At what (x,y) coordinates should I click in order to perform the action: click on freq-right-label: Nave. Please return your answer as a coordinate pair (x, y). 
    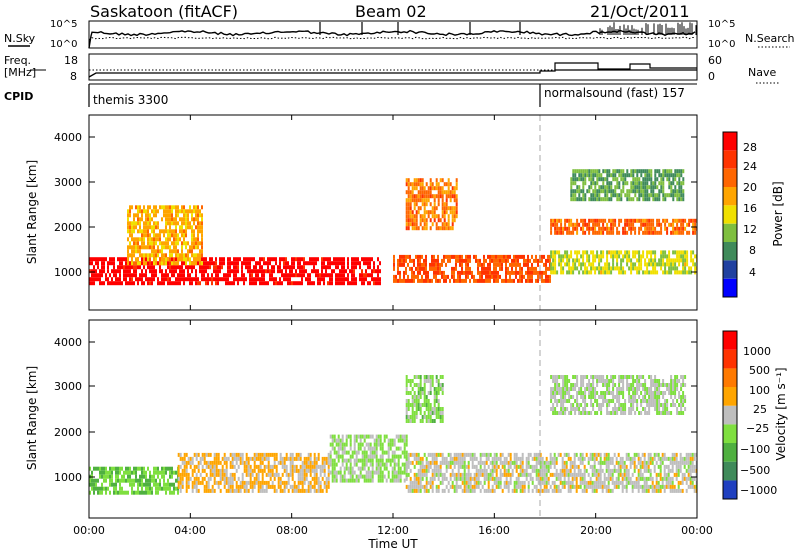
    Looking at the image, I should click on (762, 72).